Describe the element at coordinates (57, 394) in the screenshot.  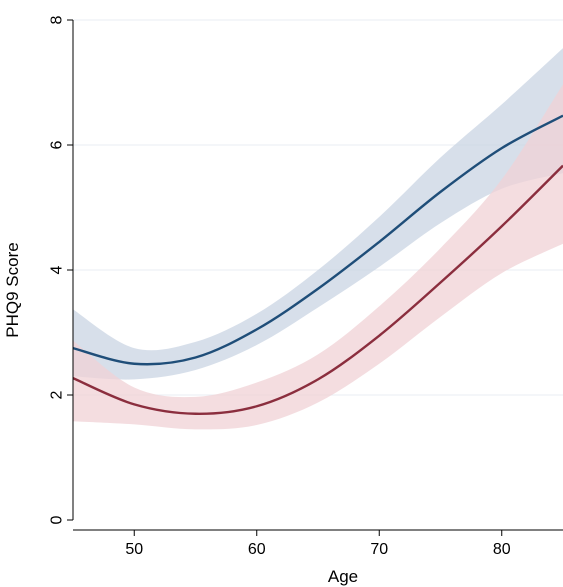
I see `y-tick-label: 2` at that location.